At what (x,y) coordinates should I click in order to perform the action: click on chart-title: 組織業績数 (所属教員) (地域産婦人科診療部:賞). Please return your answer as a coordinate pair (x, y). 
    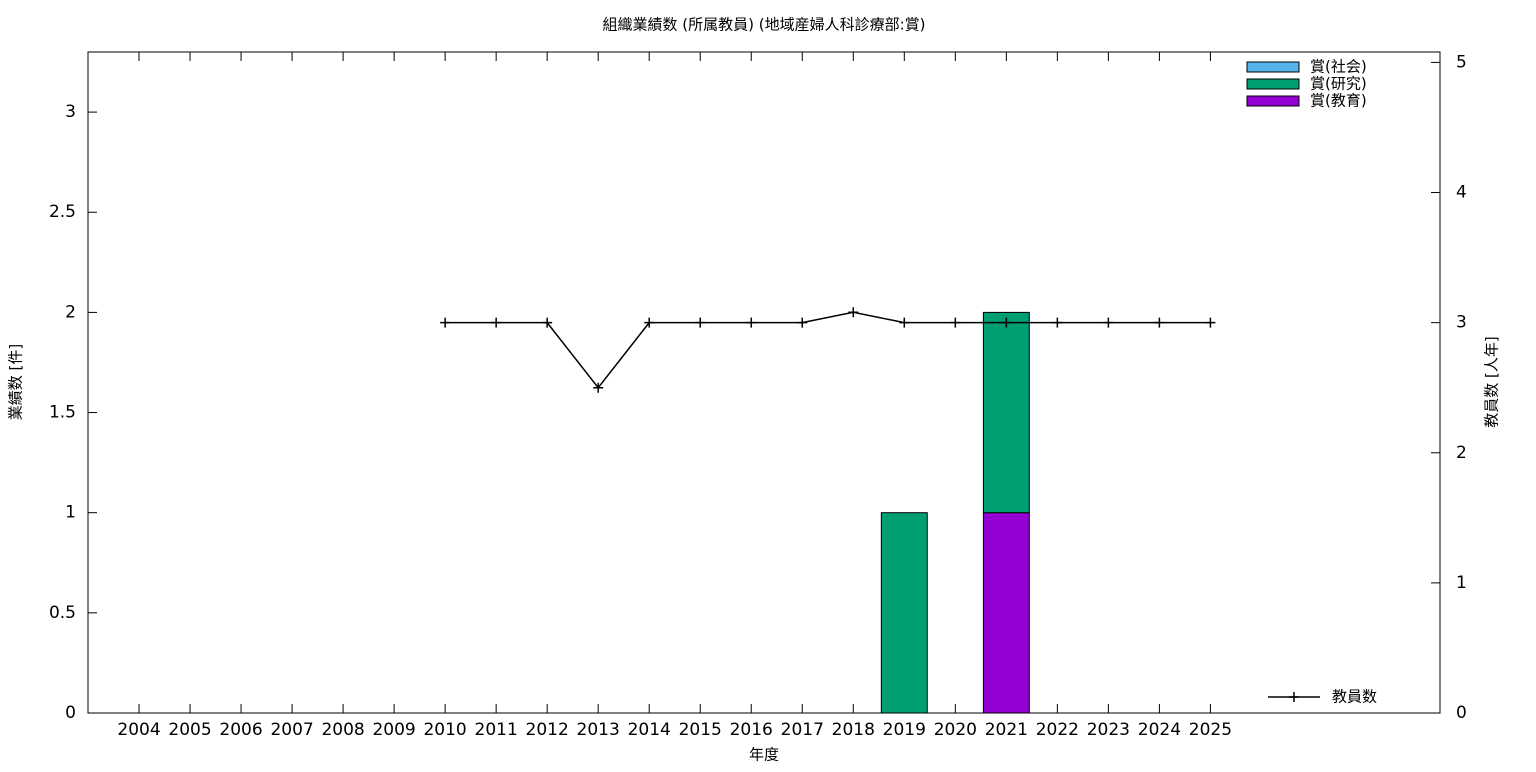
    Looking at the image, I should click on (763, 25).